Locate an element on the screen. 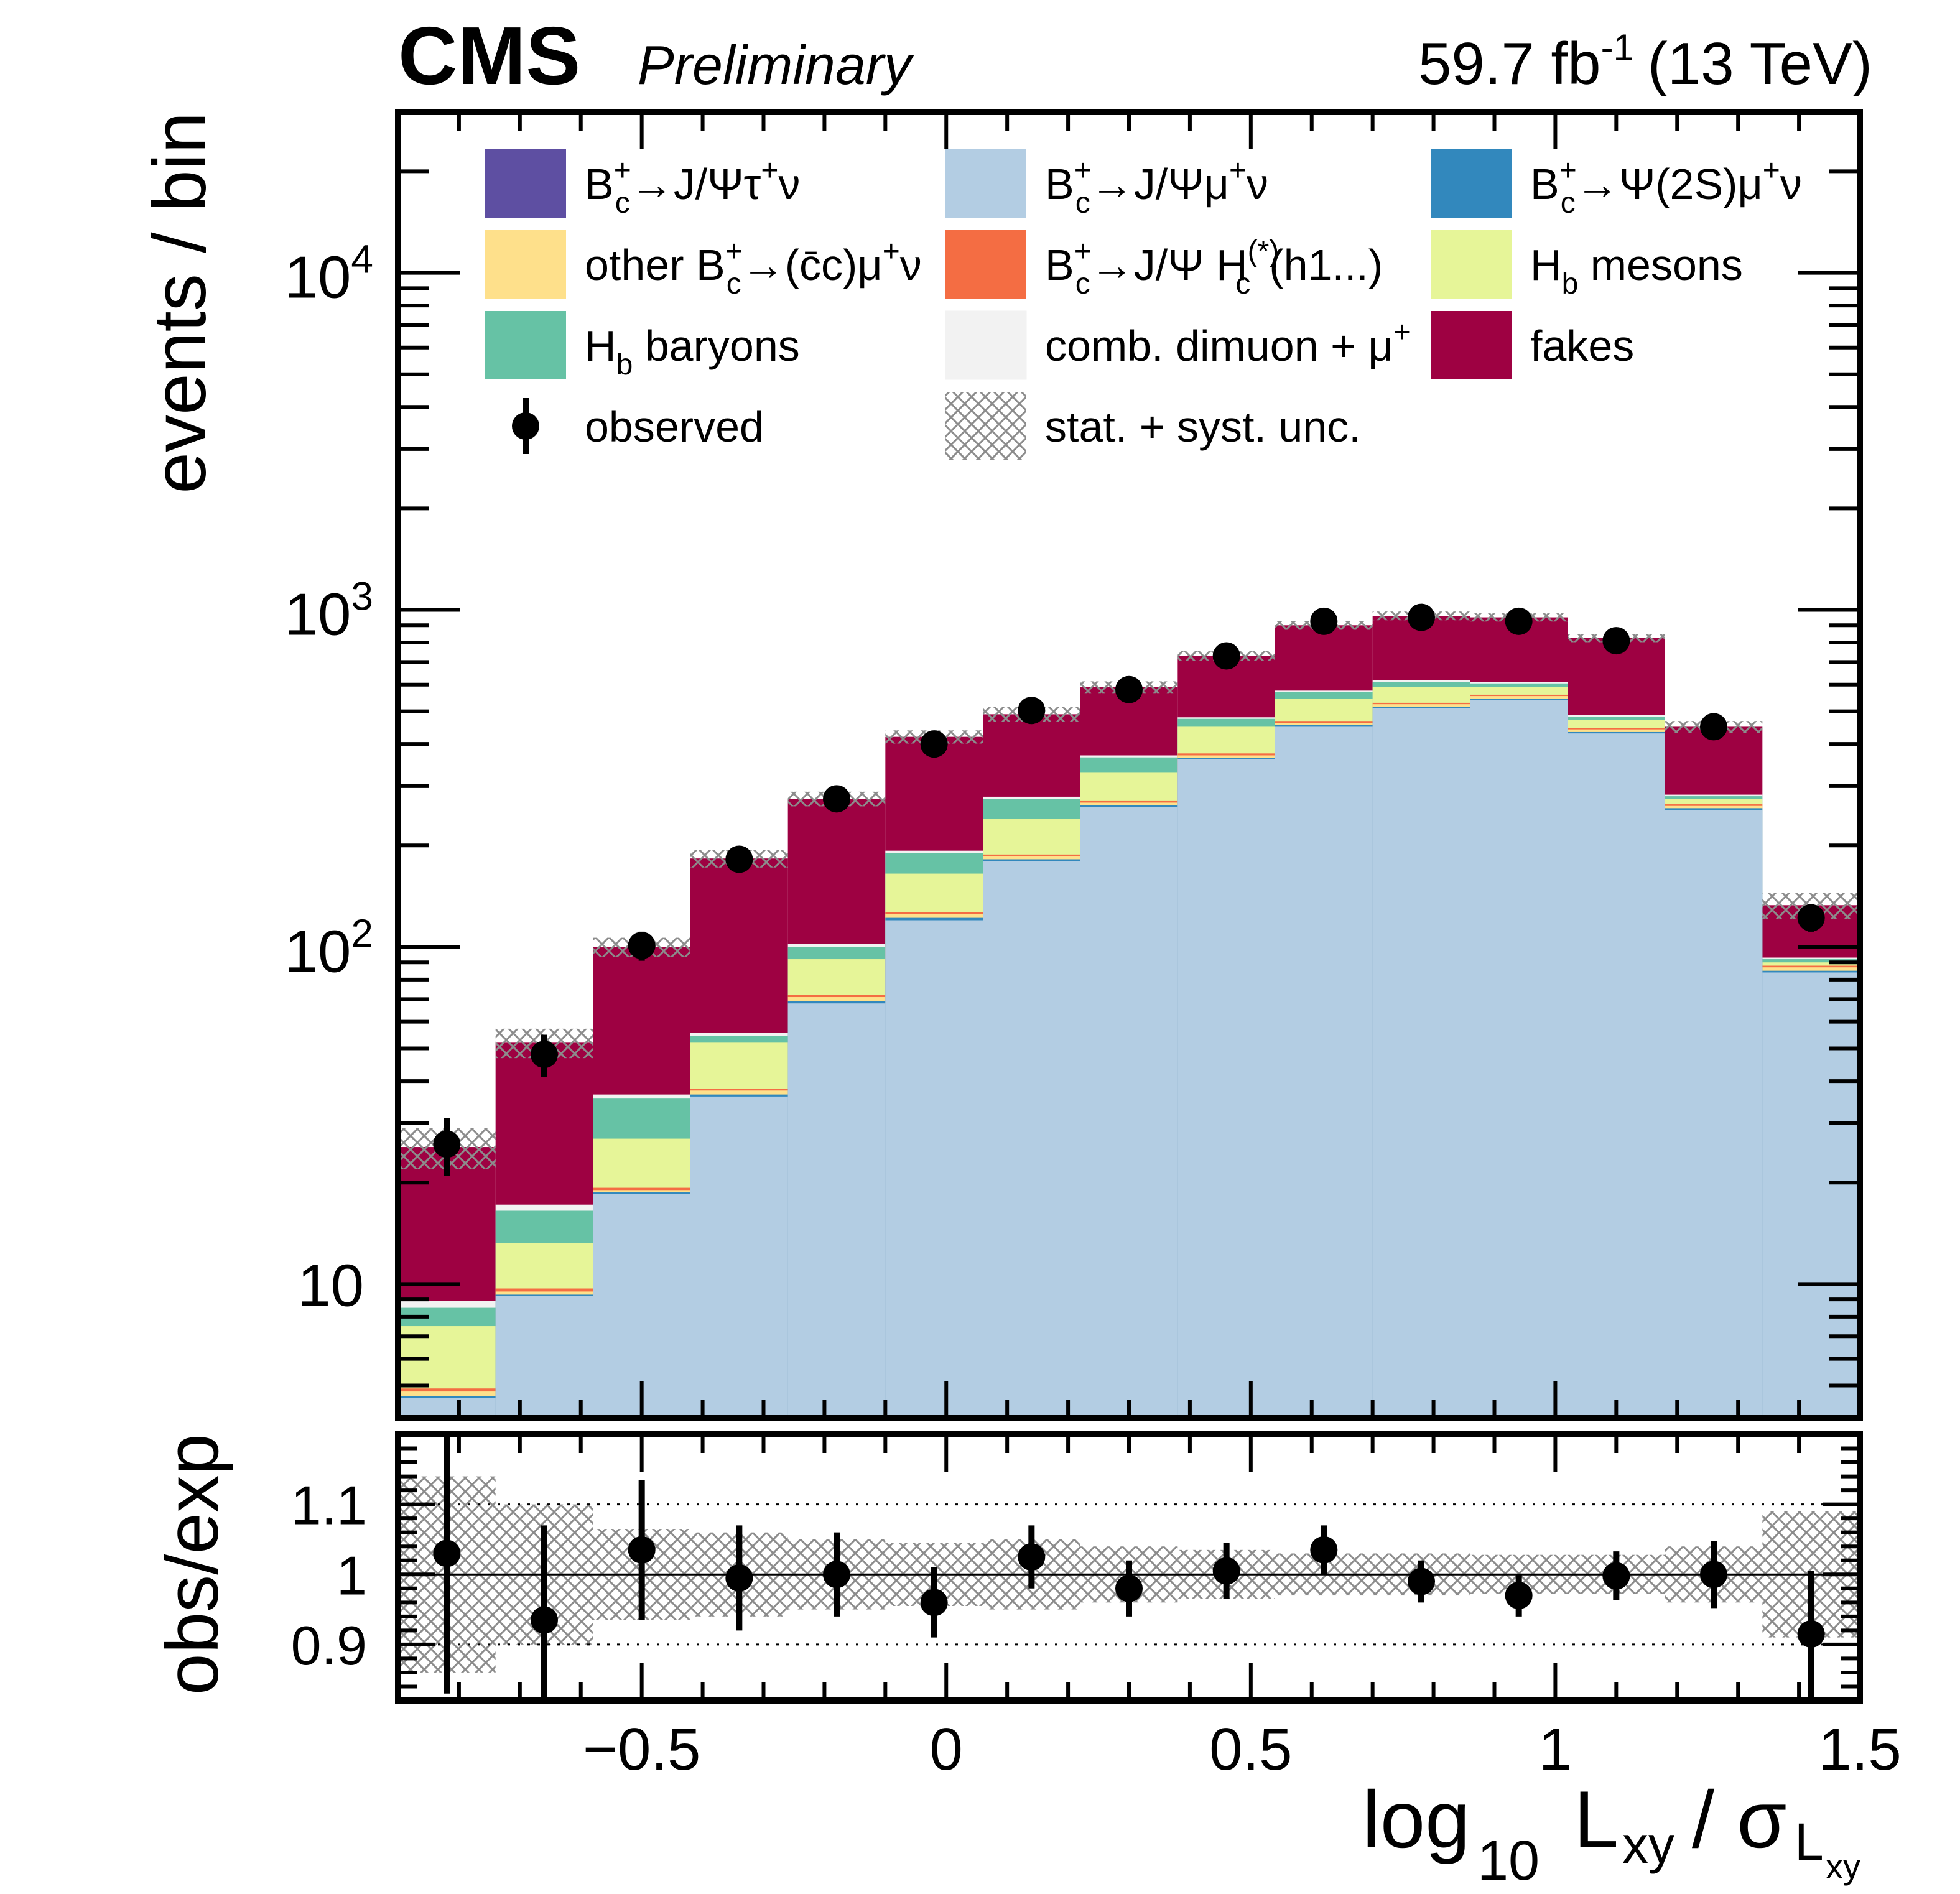  legend-text: comb. dimuon + μ is located at coordinates (1219, 346).